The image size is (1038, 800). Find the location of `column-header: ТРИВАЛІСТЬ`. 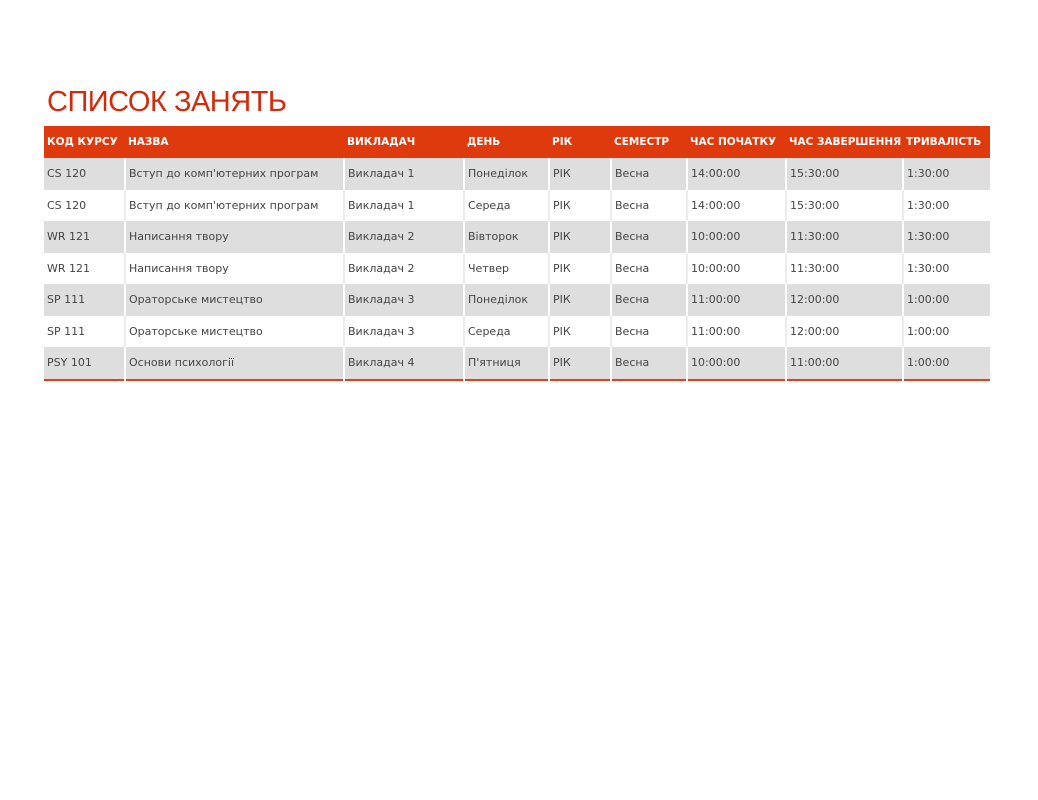

column-header: ТРИВАЛІСТЬ is located at coordinates (946, 142).